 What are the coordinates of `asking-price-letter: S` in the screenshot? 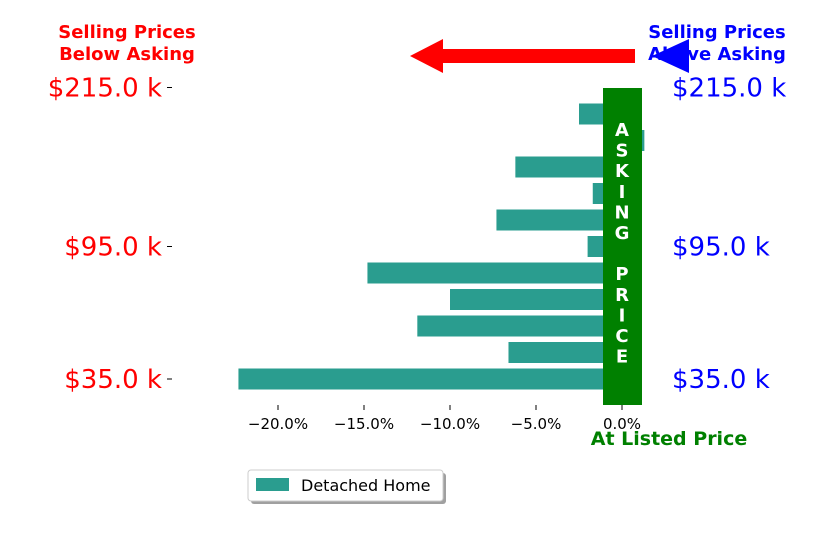 It's located at (622, 151).